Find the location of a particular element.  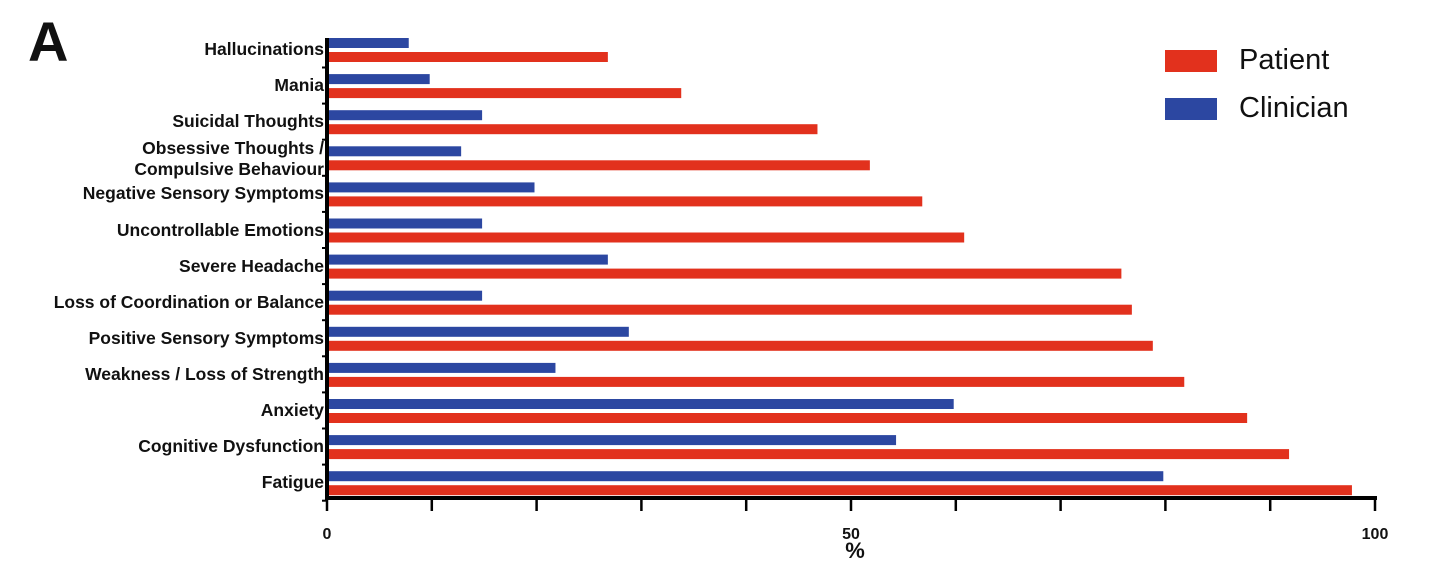

bar-clinician-weakness-loss-of-strength is located at coordinates (441, 367).